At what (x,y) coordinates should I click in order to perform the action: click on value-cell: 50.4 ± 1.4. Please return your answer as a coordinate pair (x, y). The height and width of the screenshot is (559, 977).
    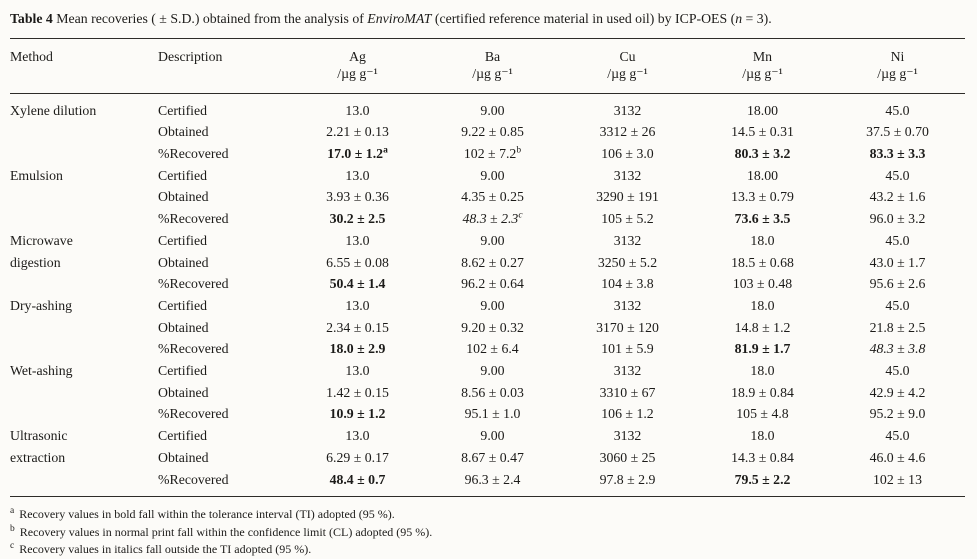
    Looking at the image, I should click on (357, 284).